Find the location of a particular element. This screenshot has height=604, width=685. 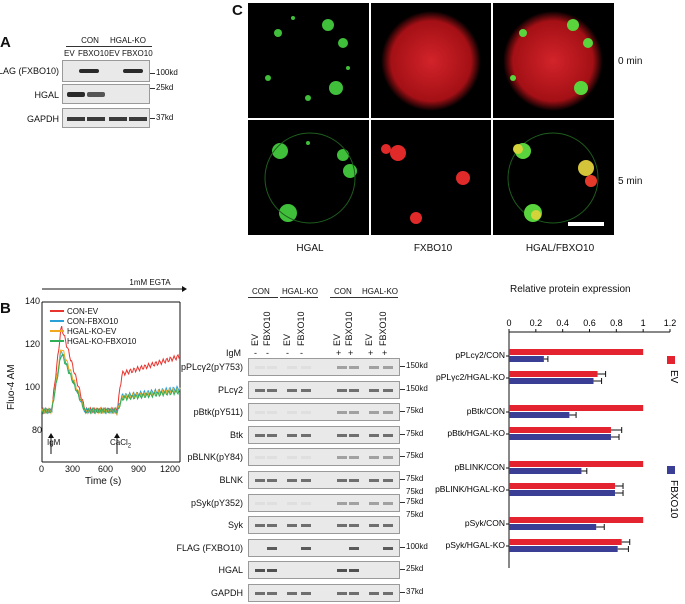

igm-arrow-label: IgM is located at coordinates (54, 442).